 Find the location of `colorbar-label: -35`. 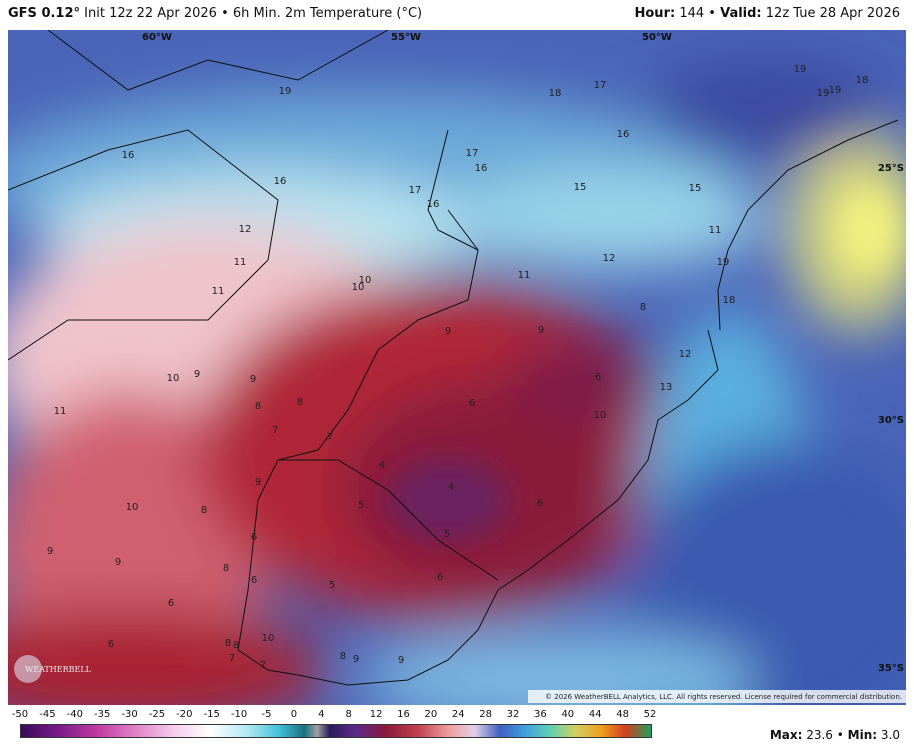

colorbar-label: -35 is located at coordinates (102, 714).